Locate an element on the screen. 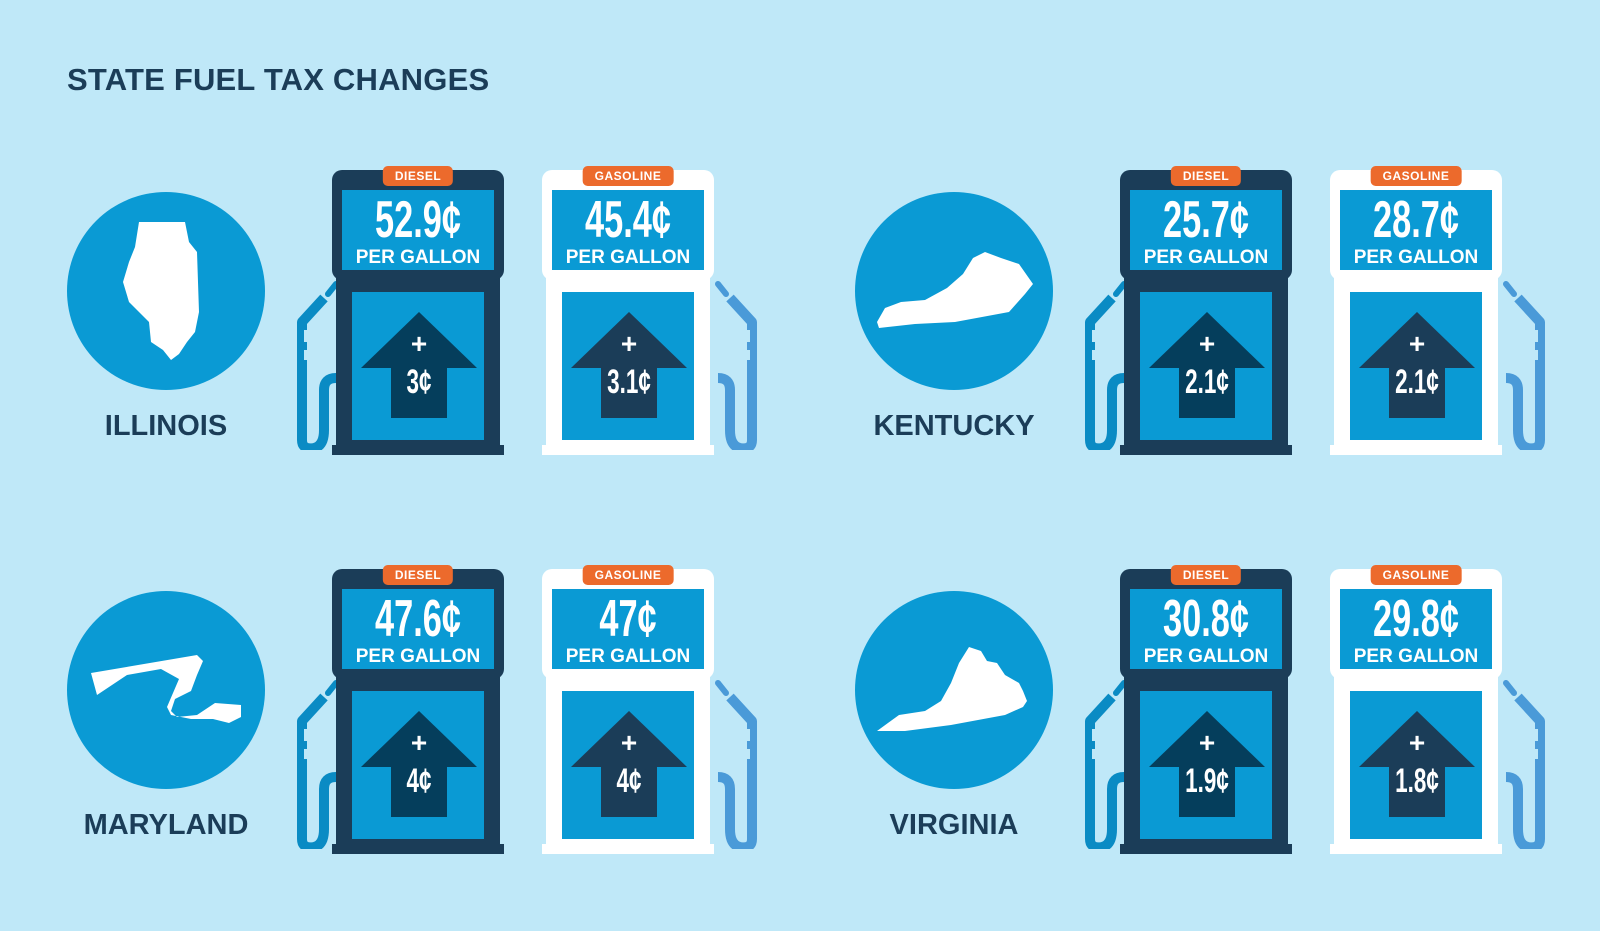  page-title: STATE FUEL TAX CHANGES is located at coordinates (278, 79).